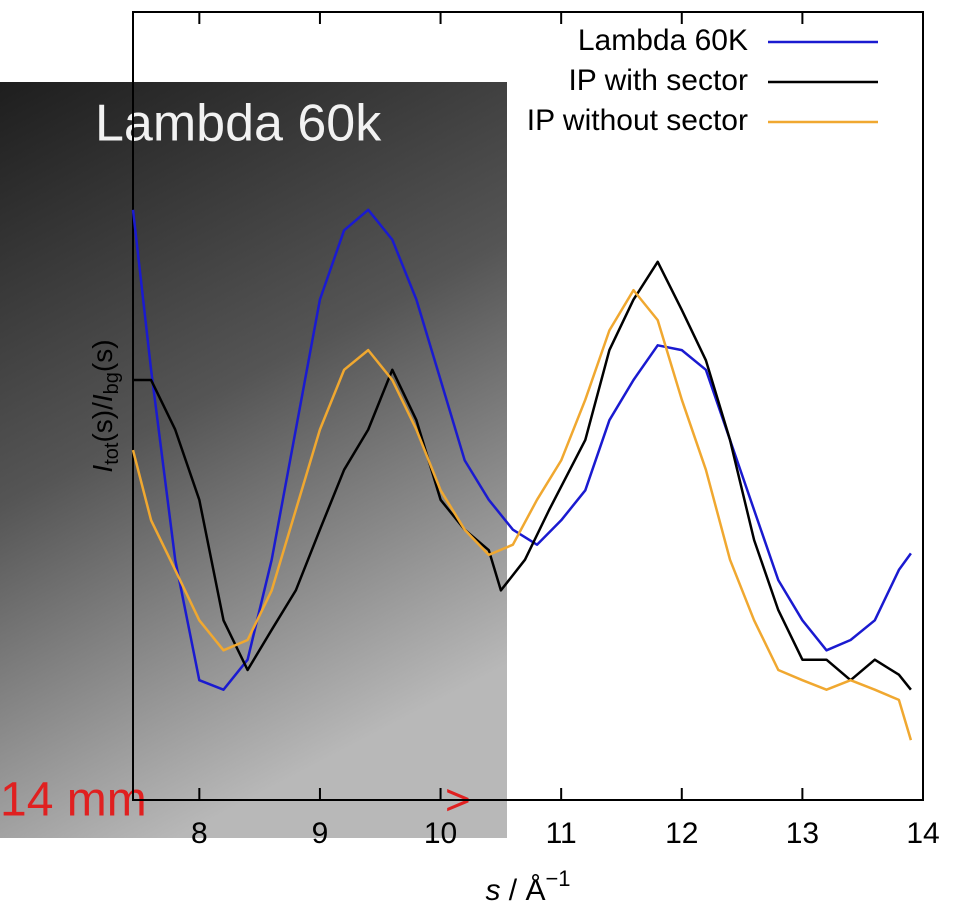 The width and height of the screenshot is (971, 920). What do you see at coordinates (663, 40) in the screenshot?
I see `legend-label: Lambda 60K` at bounding box center [663, 40].